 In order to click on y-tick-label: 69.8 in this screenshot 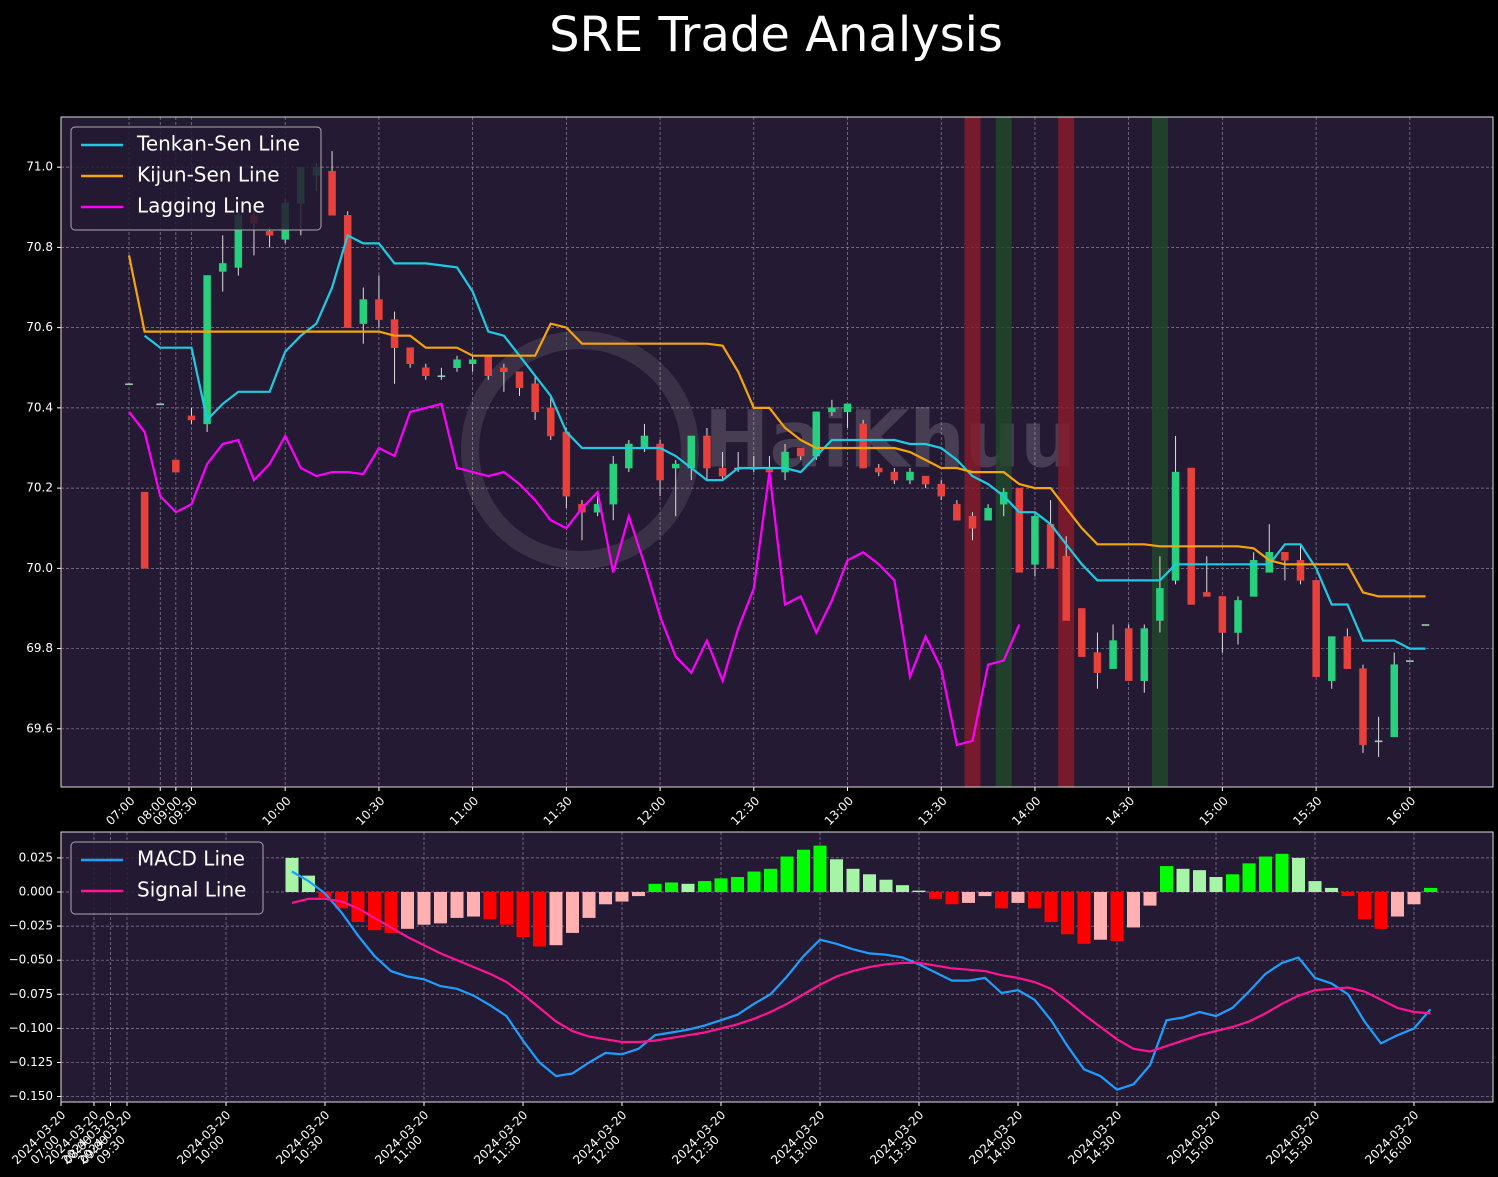, I will do `click(39, 648)`.